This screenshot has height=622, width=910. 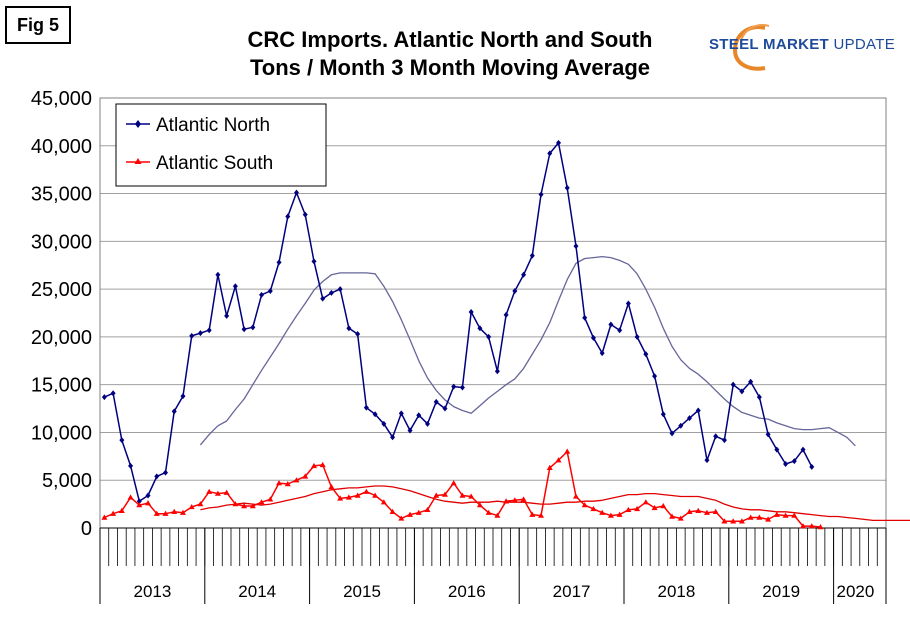 I want to click on figure-label: Fig 5, so click(x=38, y=25).